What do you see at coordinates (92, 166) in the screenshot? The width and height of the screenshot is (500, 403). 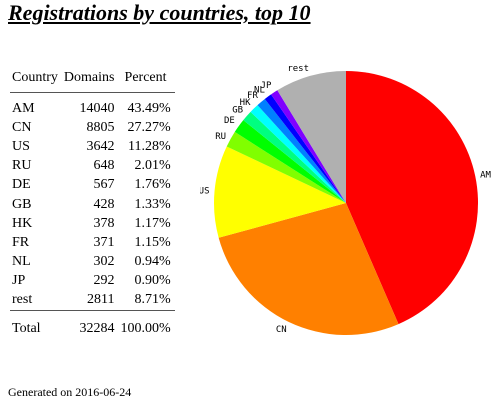 I see `table-row: RU 648 2.01%` at bounding box center [92, 166].